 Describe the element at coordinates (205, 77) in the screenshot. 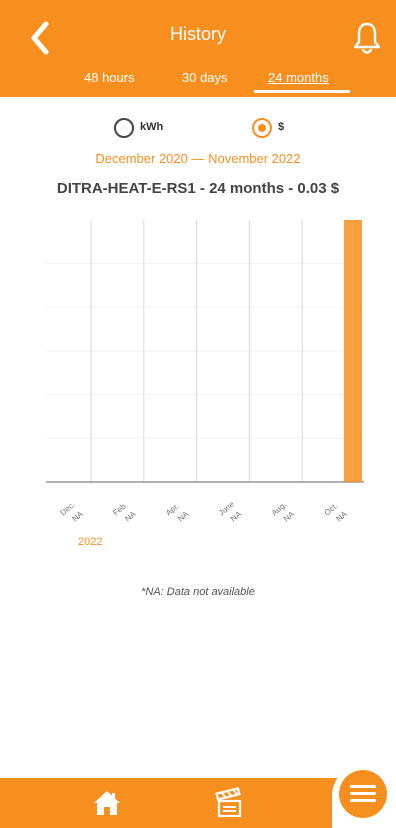

I see `tab-30-days: 30 days` at that location.